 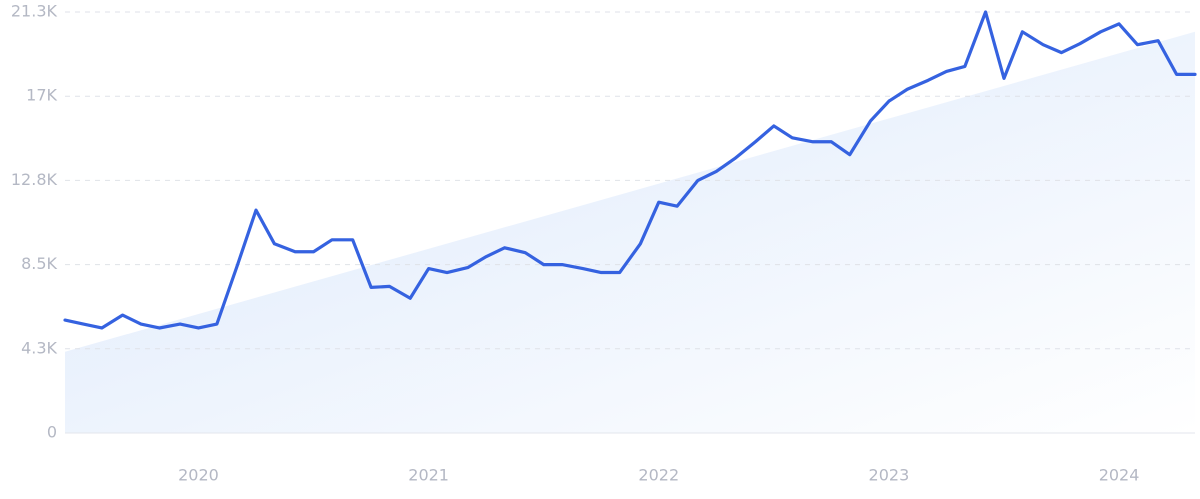 What do you see at coordinates (39, 347) in the screenshot?
I see `y-tick-label: 4.3K` at bounding box center [39, 347].